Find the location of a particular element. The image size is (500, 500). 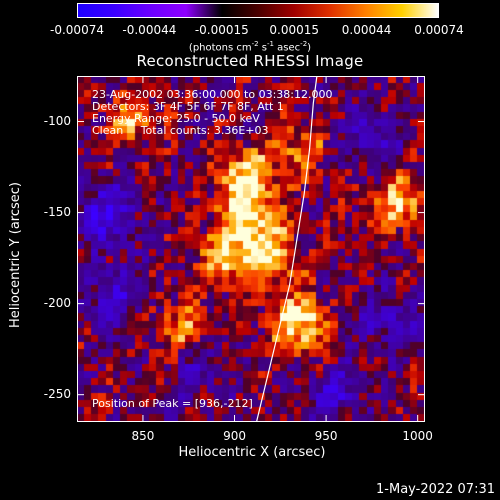

colorbar-tick-label: 0.00015 is located at coordinates (294, 30).